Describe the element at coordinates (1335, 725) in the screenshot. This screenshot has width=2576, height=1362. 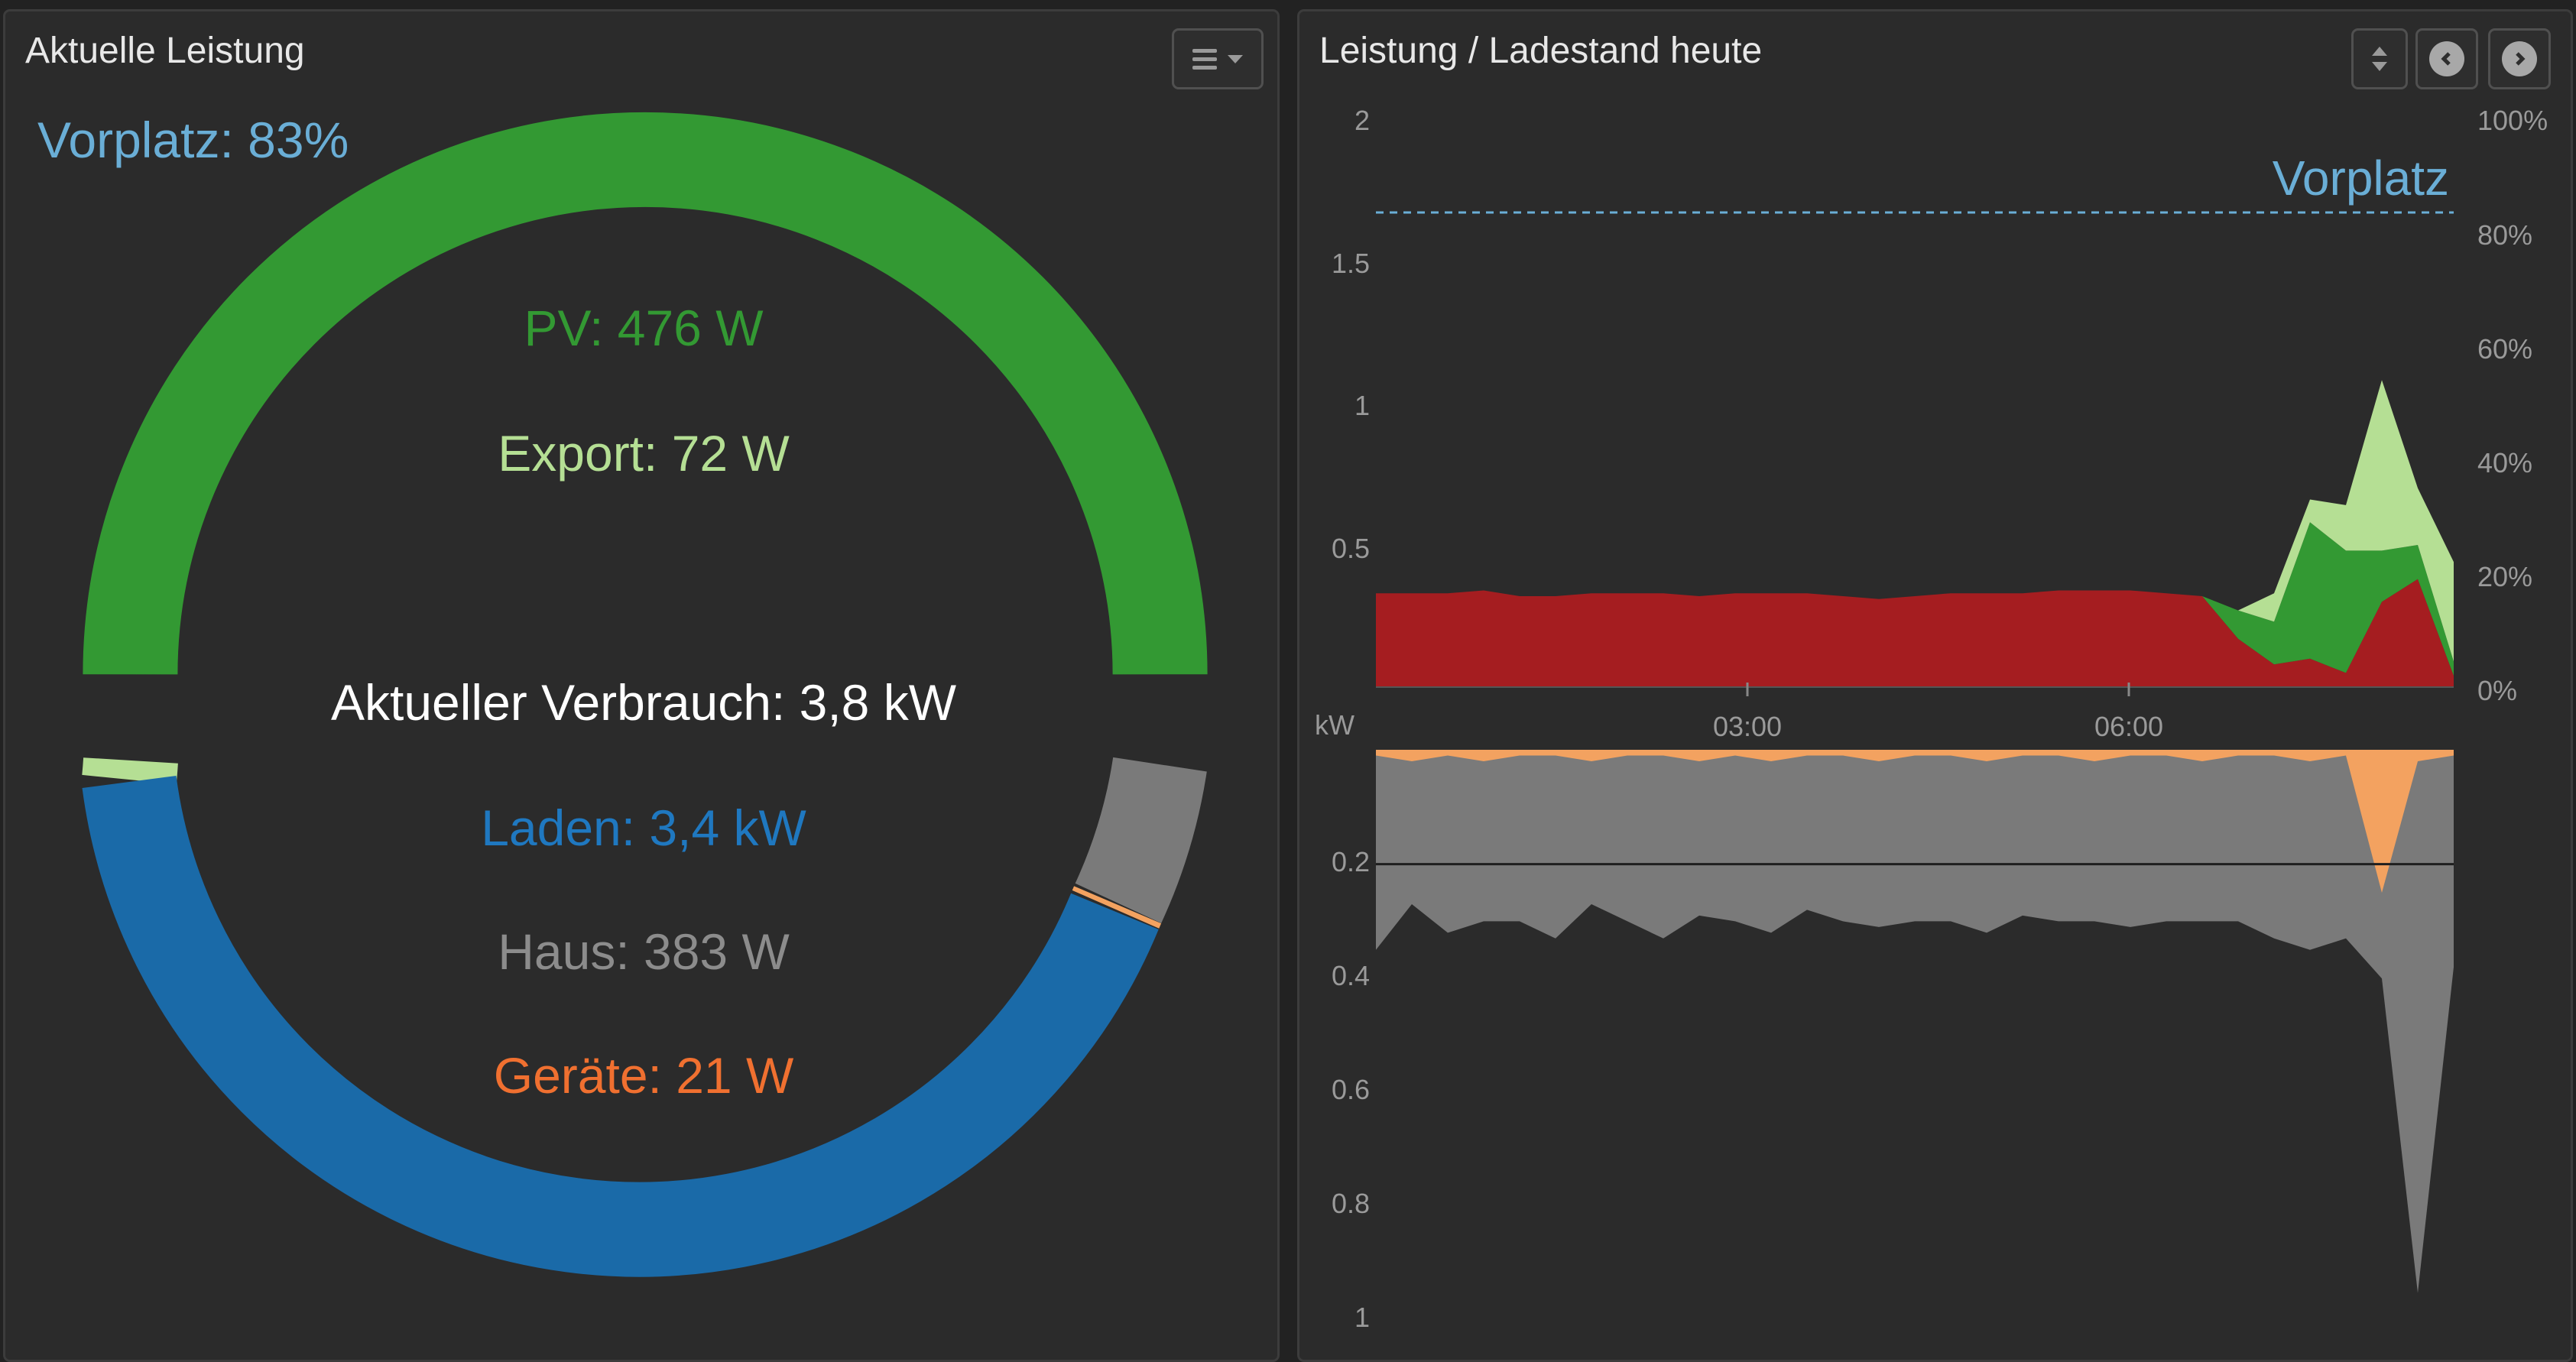
I see `unit-label: kW` at that location.